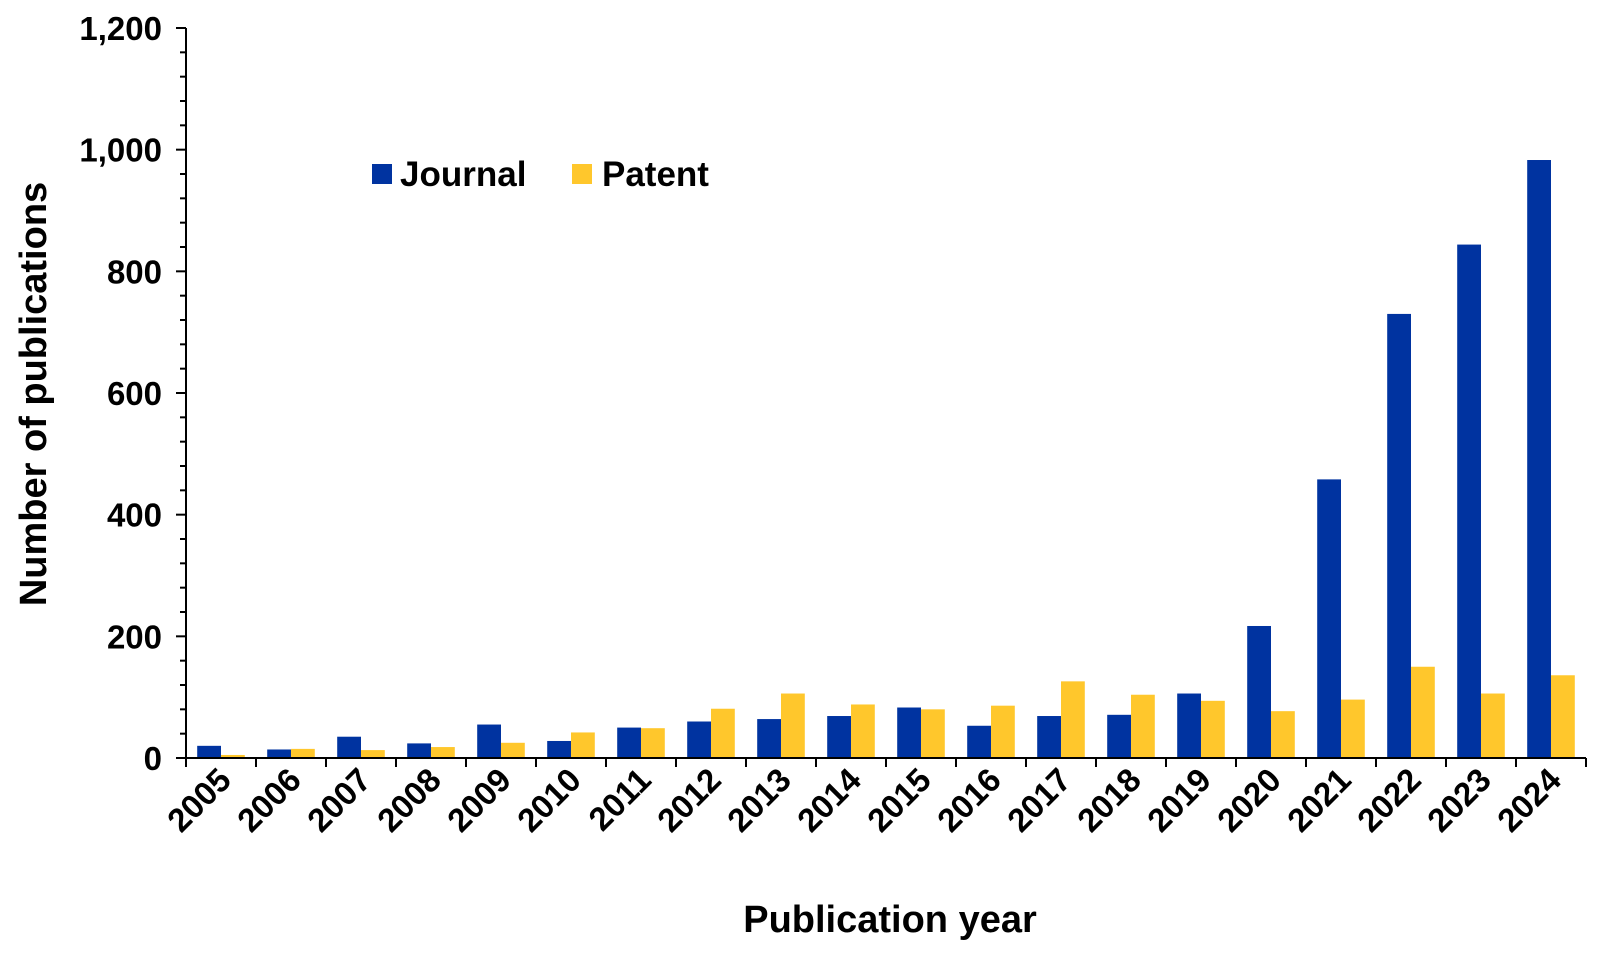 This screenshot has height=960, width=1600. What do you see at coordinates (1073, 719) in the screenshot?
I see `bar-patent-2017` at bounding box center [1073, 719].